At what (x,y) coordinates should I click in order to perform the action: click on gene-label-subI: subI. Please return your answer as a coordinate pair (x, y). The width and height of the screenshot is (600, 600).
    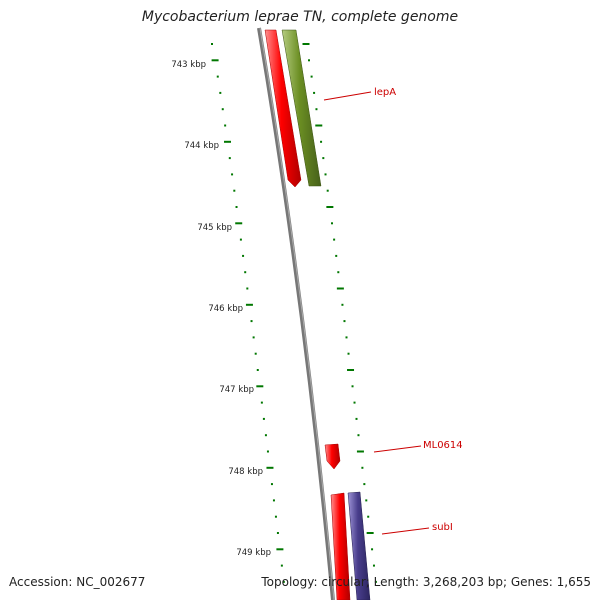
    Looking at the image, I should click on (442, 527).